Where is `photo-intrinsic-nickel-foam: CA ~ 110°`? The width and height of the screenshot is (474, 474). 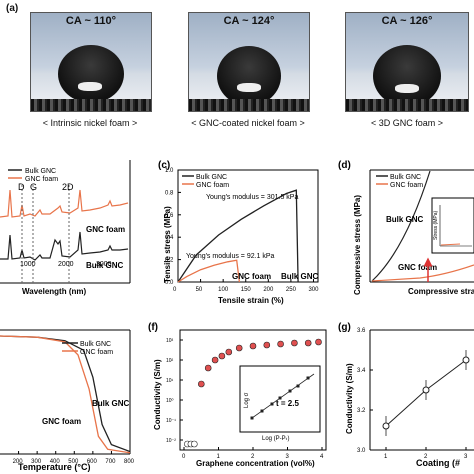 photo-intrinsic-nickel-foam: CA ~ 110° is located at coordinates (91, 62).